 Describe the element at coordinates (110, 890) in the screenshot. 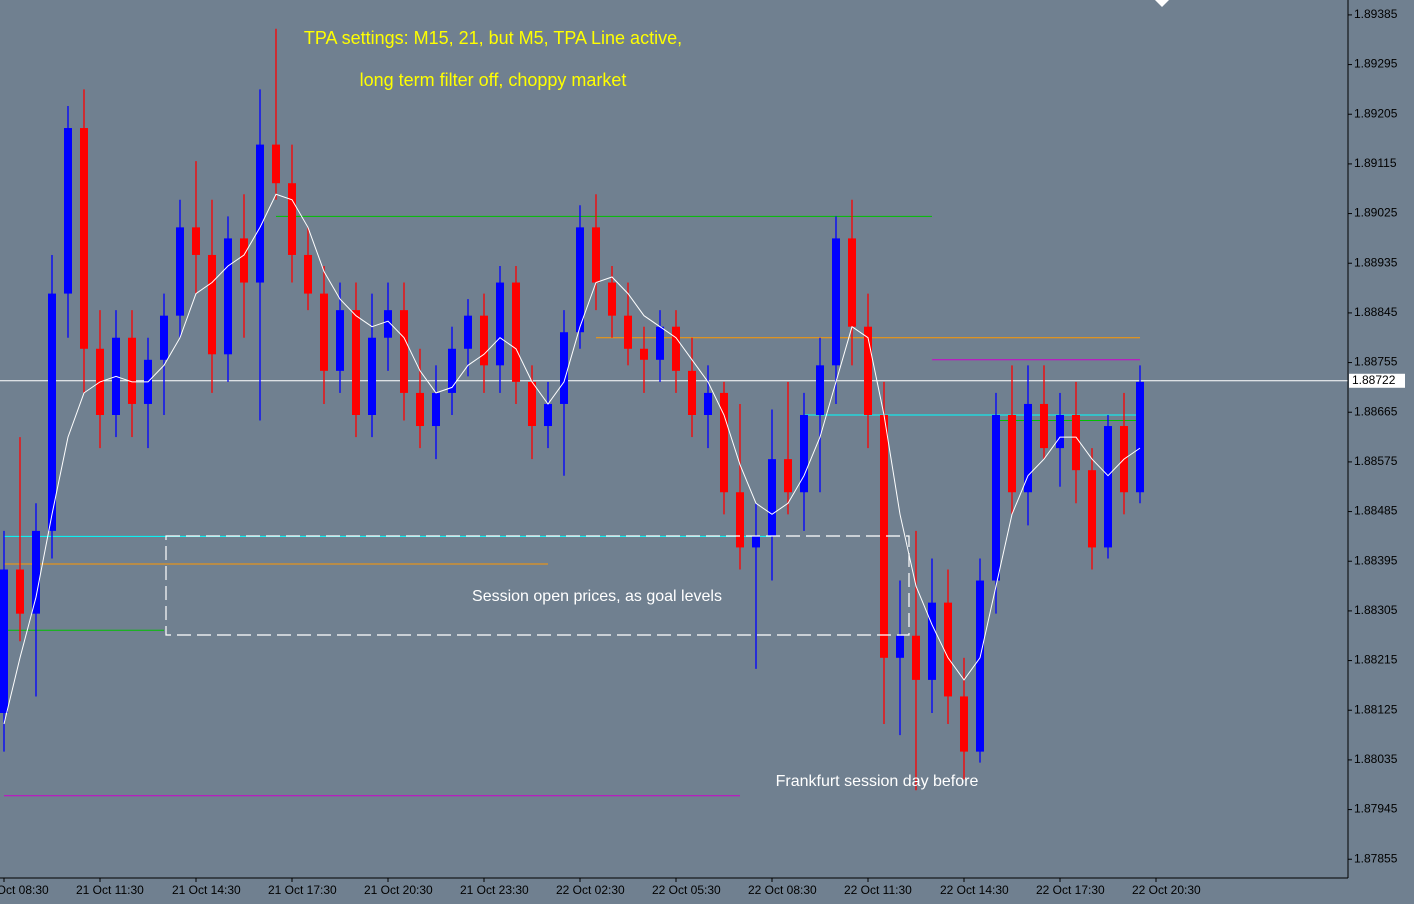

I see `x-tick-label: 21 Oct 11:30` at that location.